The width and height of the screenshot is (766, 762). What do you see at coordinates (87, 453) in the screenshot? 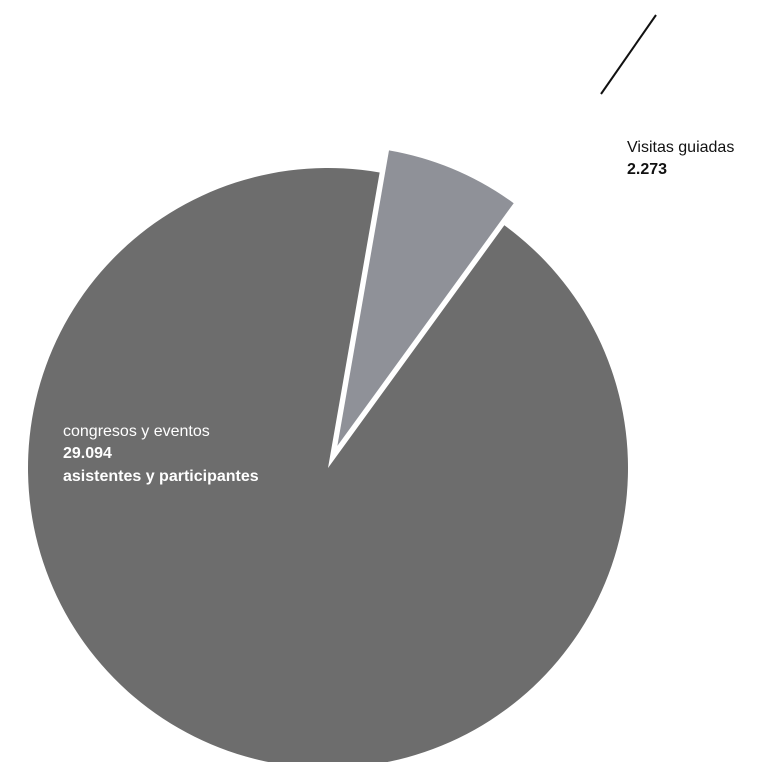
I see `slice-value-congresos: 29.094` at bounding box center [87, 453].